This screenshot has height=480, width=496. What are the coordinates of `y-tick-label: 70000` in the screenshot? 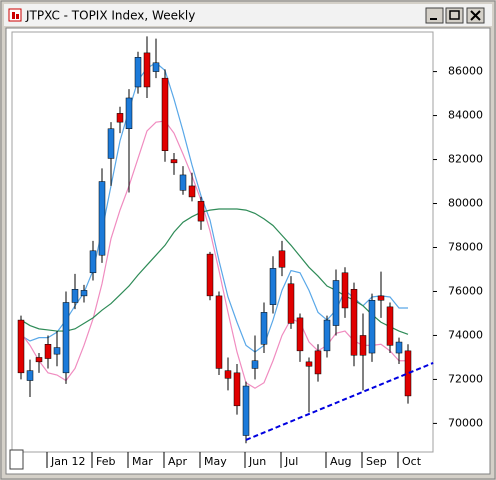 It's located at (465, 422).